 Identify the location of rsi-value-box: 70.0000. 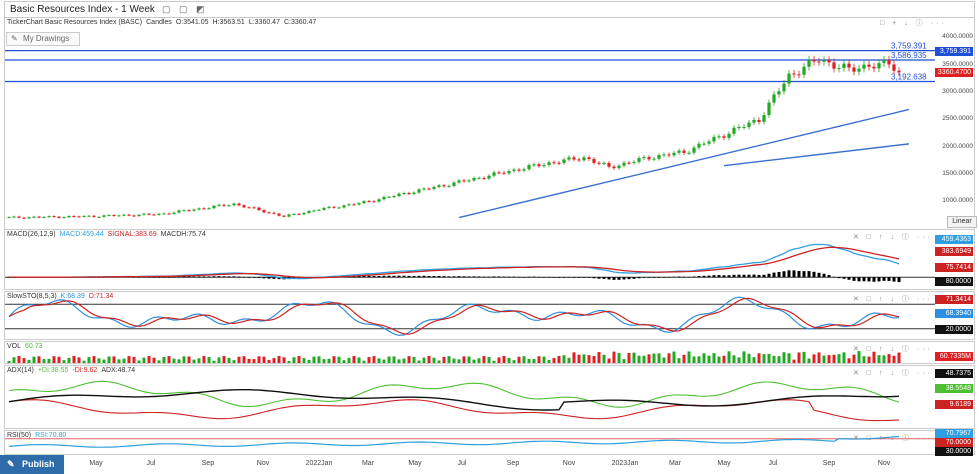
(954, 442).